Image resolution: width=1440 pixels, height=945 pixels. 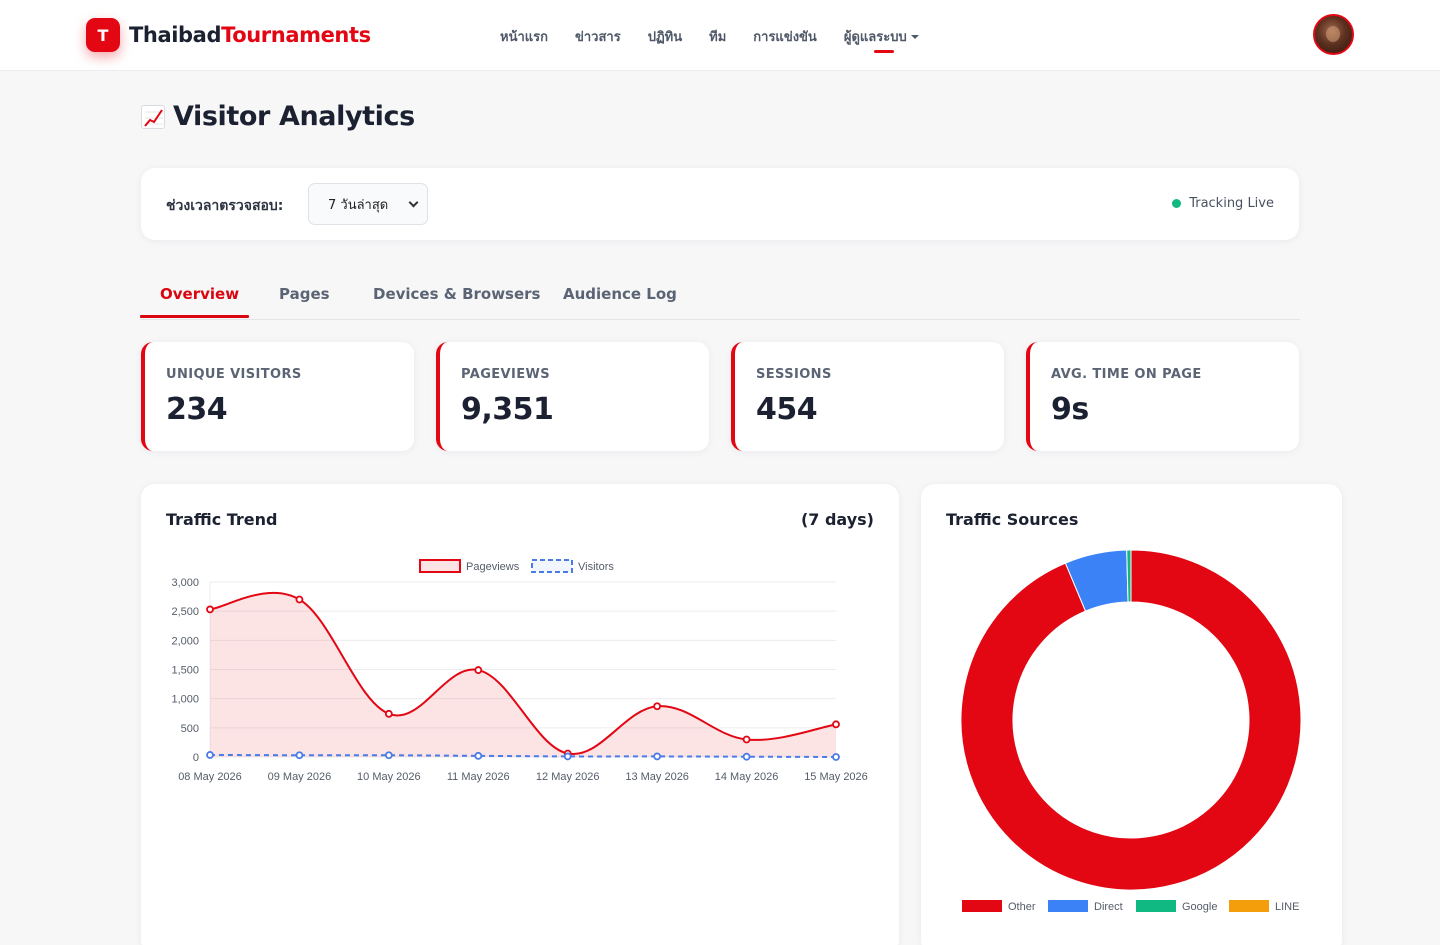 I want to click on nav-item-admin-label: ผู้ดูแลระบบ, so click(x=875, y=37).